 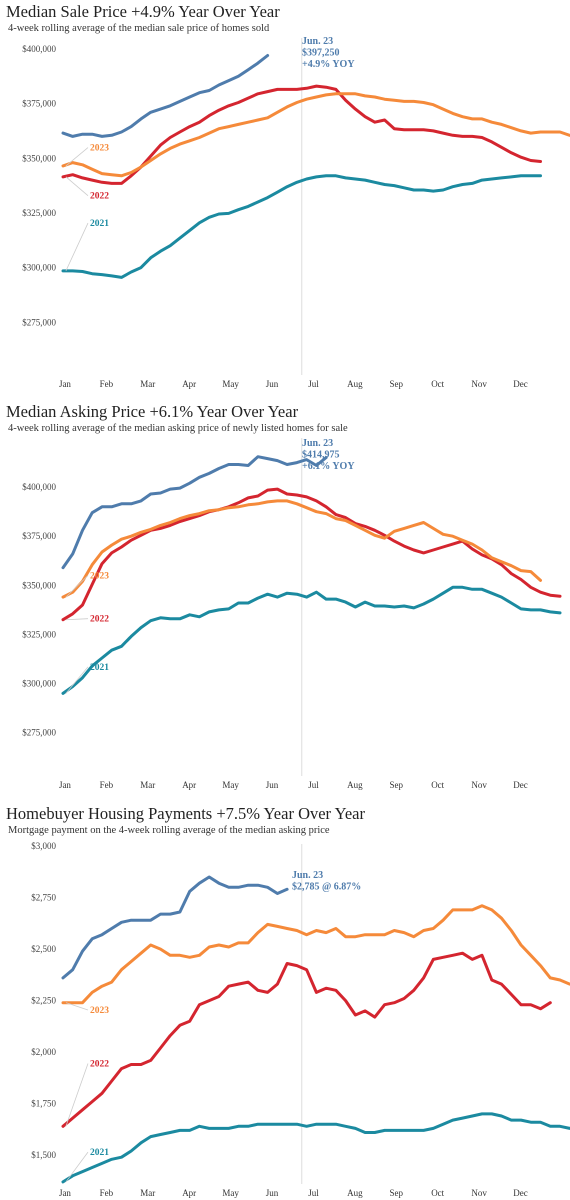 What do you see at coordinates (43, 1104) in the screenshot?
I see `y-tick-label: $1,750` at bounding box center [43, 1104].